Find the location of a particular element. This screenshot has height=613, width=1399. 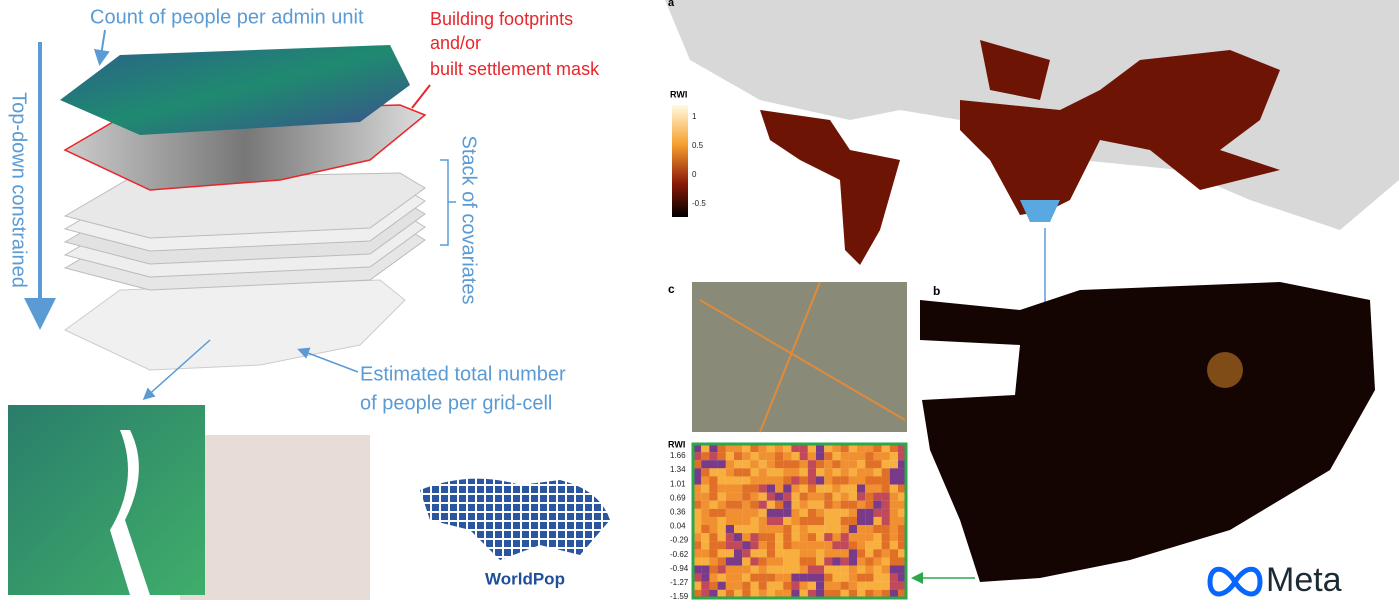

panel-letter: a is located at coordinates (671, 4).